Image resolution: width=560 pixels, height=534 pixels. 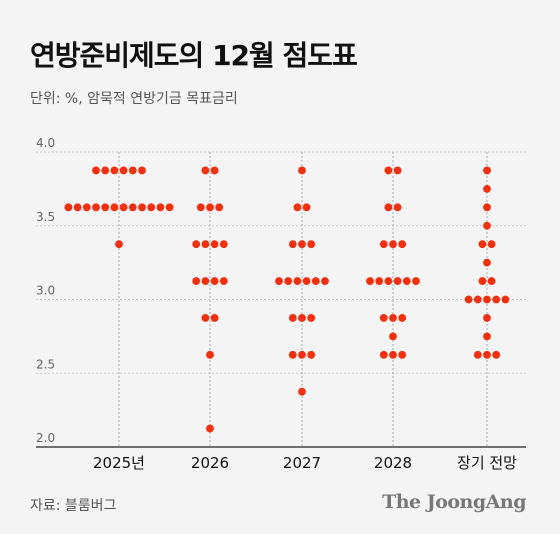 What do you see at coordinates (45, 291) in the screenshot?
I see `y-tick-label: 3.0` at bounding box center [45, 291].